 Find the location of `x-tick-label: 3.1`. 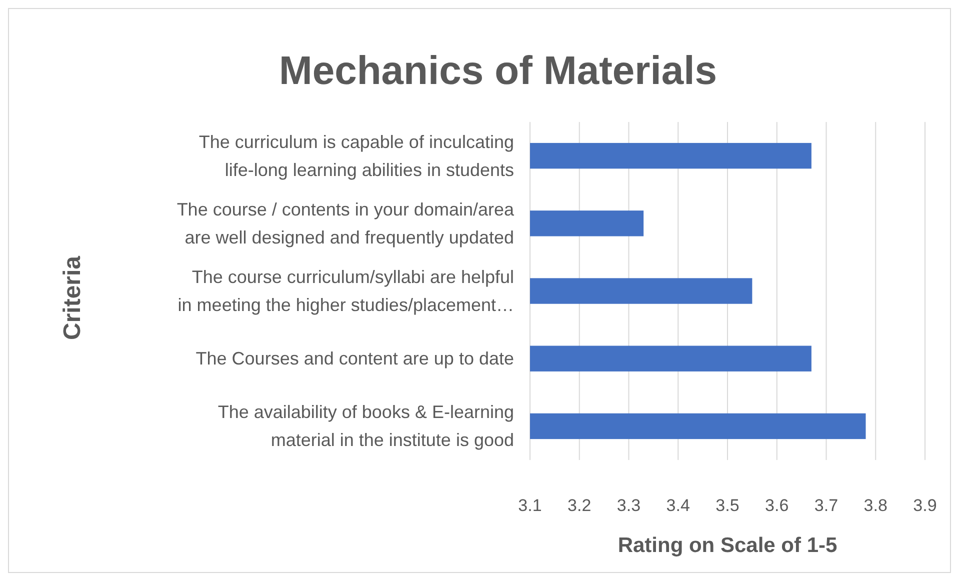

x-tick-label: 3.1 is located at coordinates (530, 505).